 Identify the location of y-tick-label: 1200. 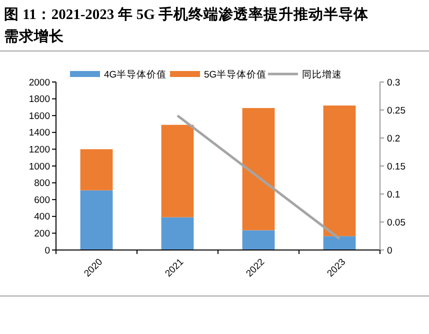
(39, 150).